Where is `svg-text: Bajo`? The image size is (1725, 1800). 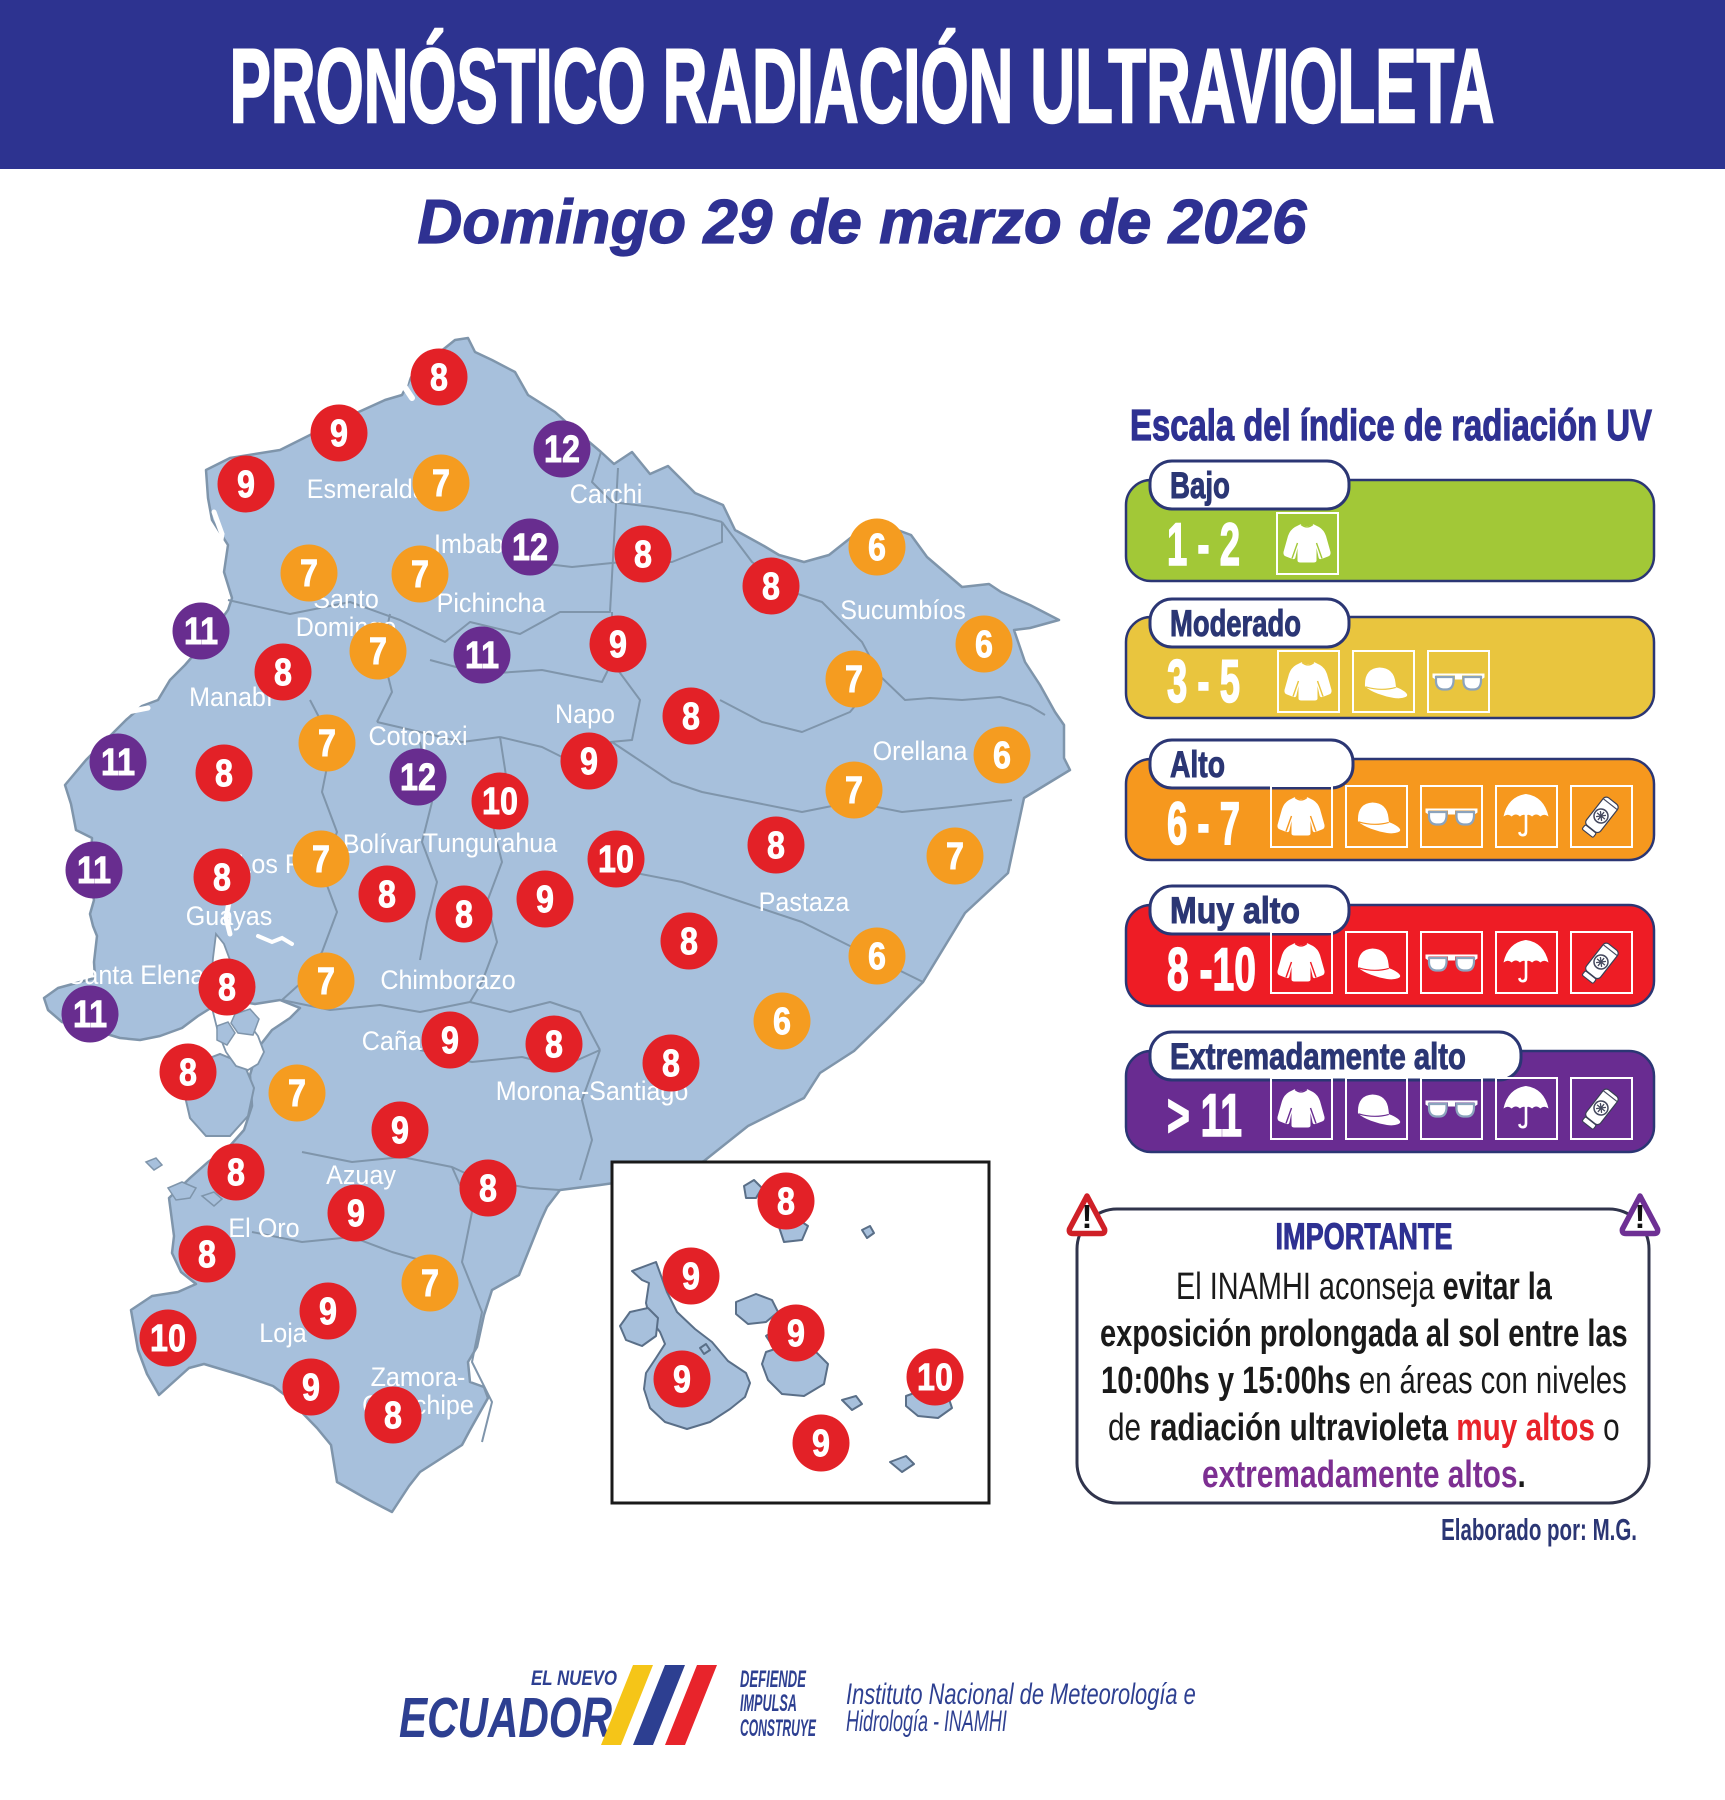
svg-text: Bajo is located at coordinates (1200, 485).